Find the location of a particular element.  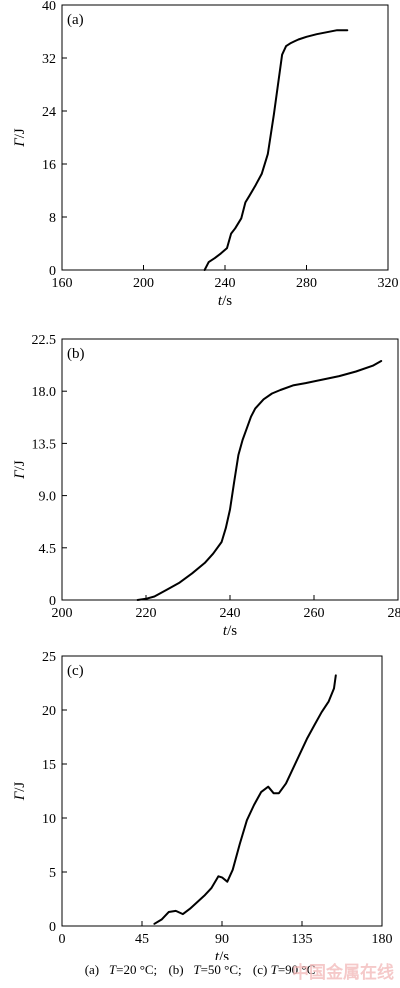

chart-c-y-tick-label: 0 is located at coordinates (52, 927).